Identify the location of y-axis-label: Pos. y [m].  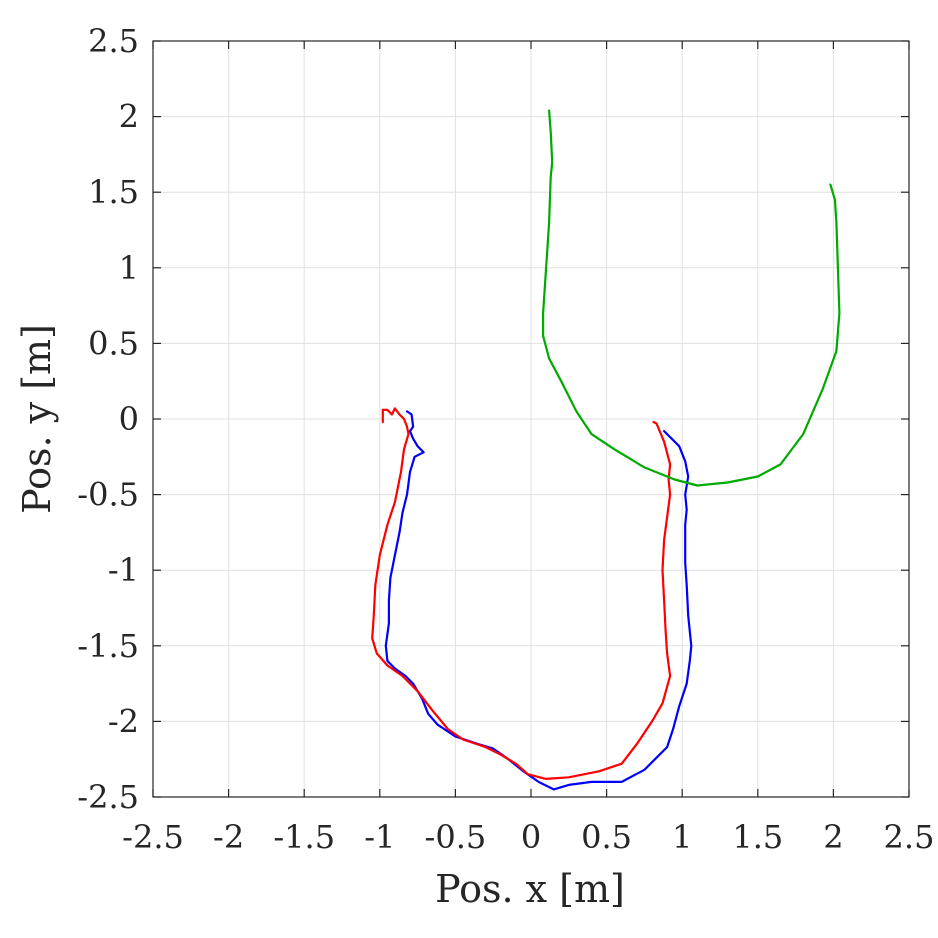
(37, 419).